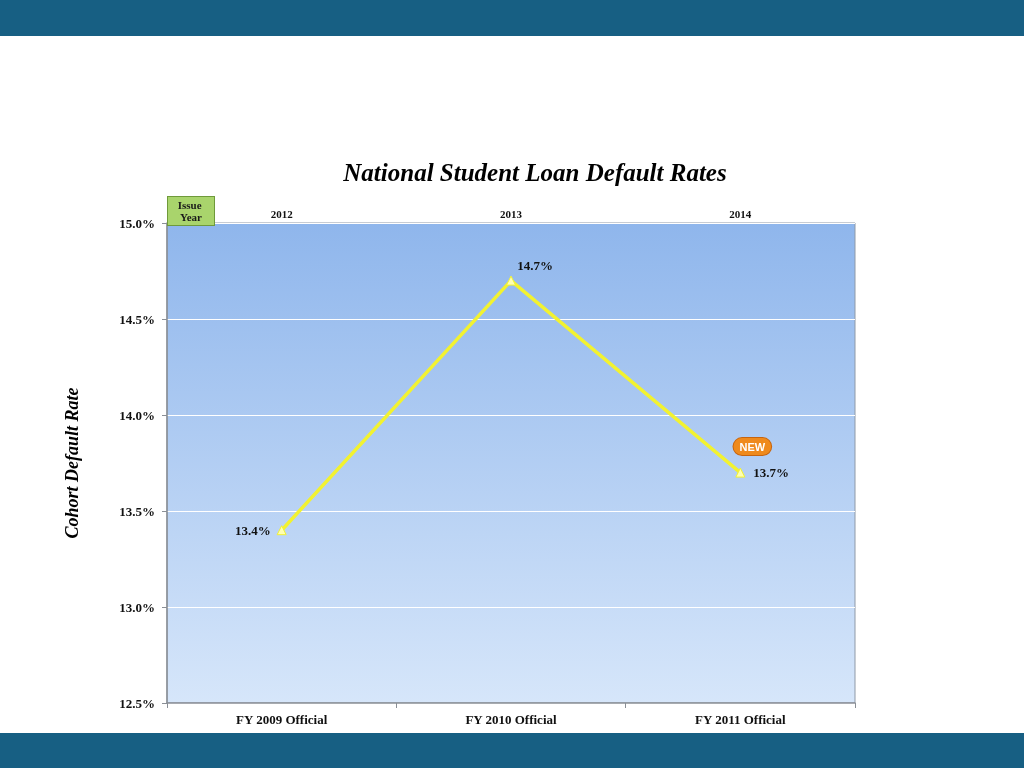 The image size is (1024, 768). Describe the element at coordinates (137, 607) in the screenshot. I see `y-tick-label: 13.0%` at that location.